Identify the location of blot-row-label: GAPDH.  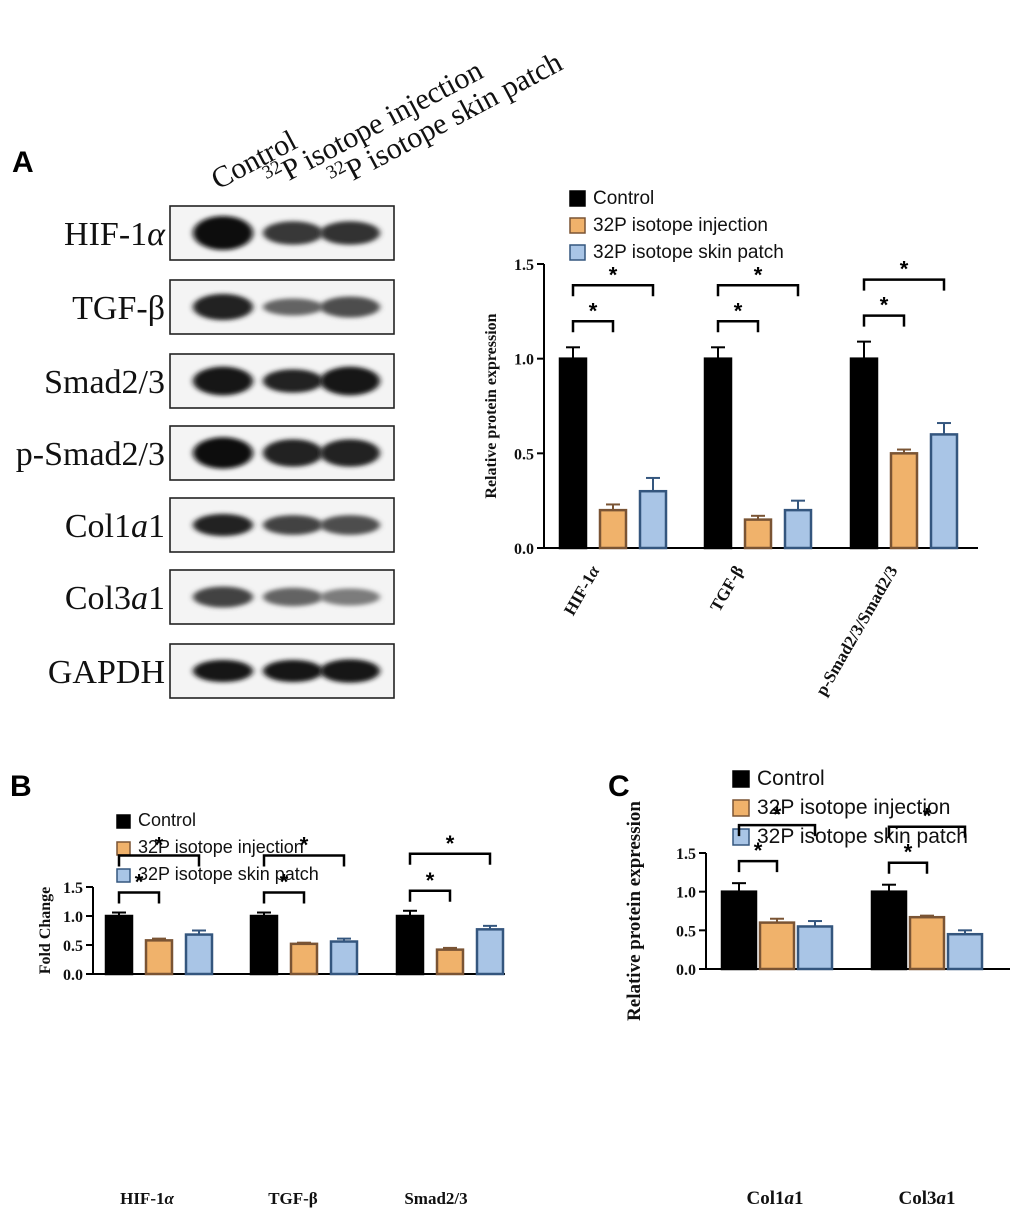
(106, 672).